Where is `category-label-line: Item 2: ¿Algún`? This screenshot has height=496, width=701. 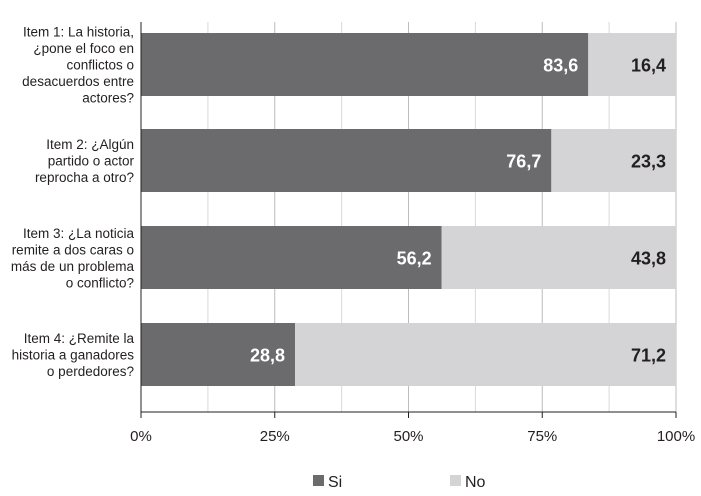 category-label-line: Item 2: ¿Algún is located at coordinates (90, 144).